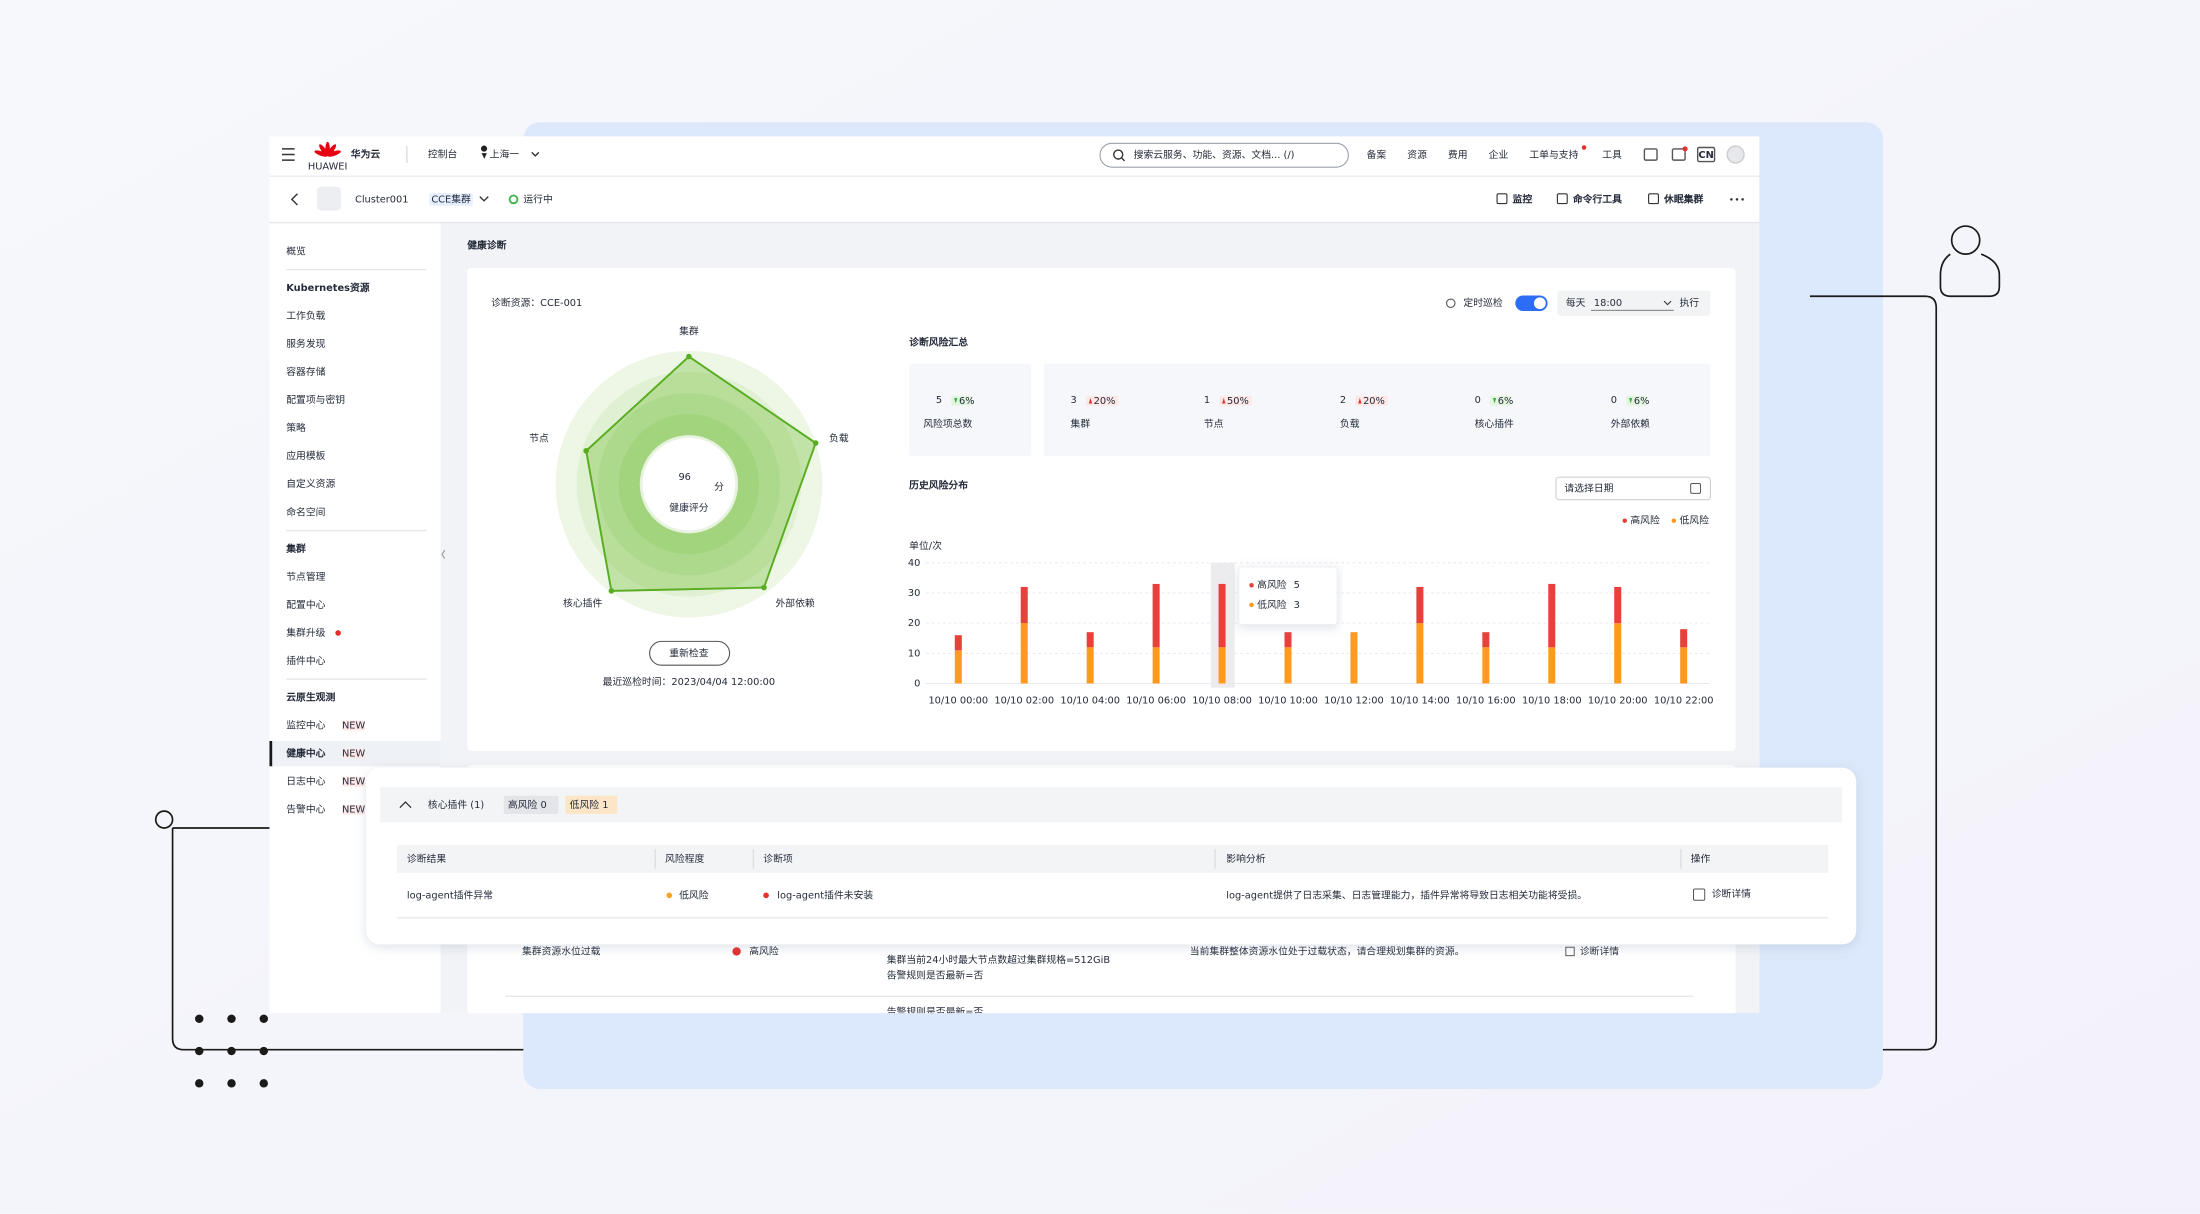  Describe the element at coordinates (1523, 198) in the screenshot. I see `action: 监控` at that location.